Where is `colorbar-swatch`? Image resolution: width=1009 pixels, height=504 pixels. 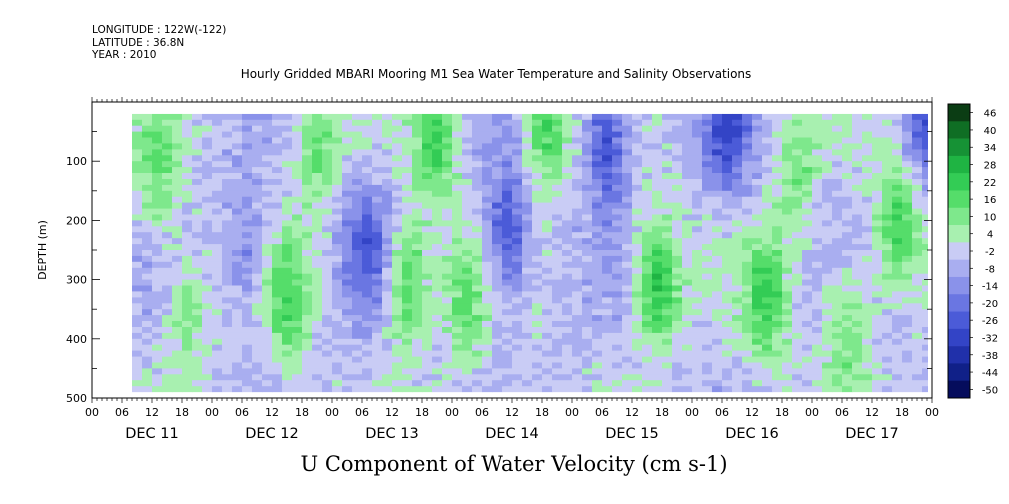 colorbar-swatch is located at coordinates (959, 337).